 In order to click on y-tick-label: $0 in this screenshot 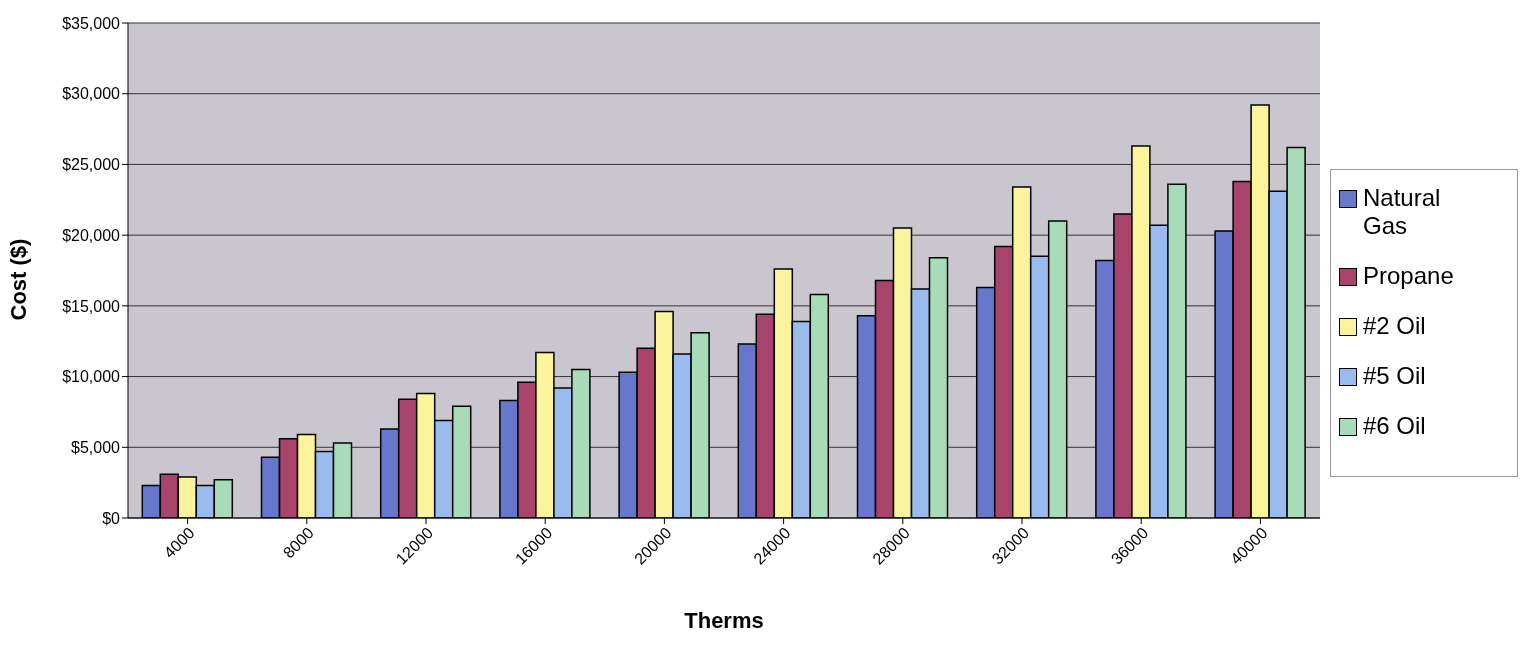, I will do `click(111, 518)`.